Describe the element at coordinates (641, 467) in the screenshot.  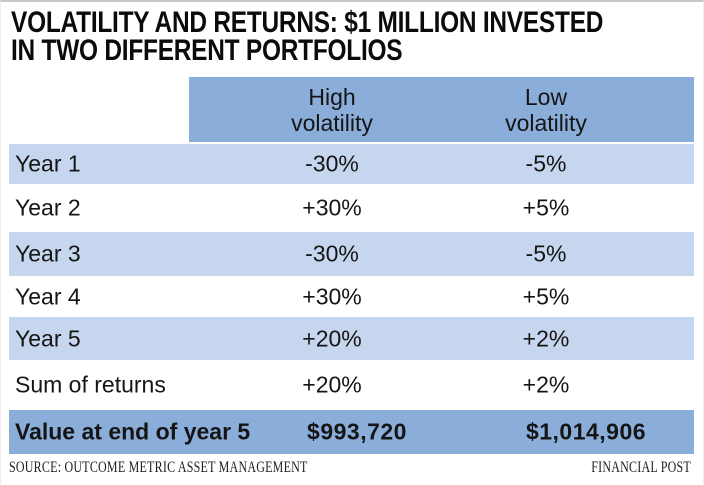
I see `publisher-credit: FINANCIAL POST` at that location.